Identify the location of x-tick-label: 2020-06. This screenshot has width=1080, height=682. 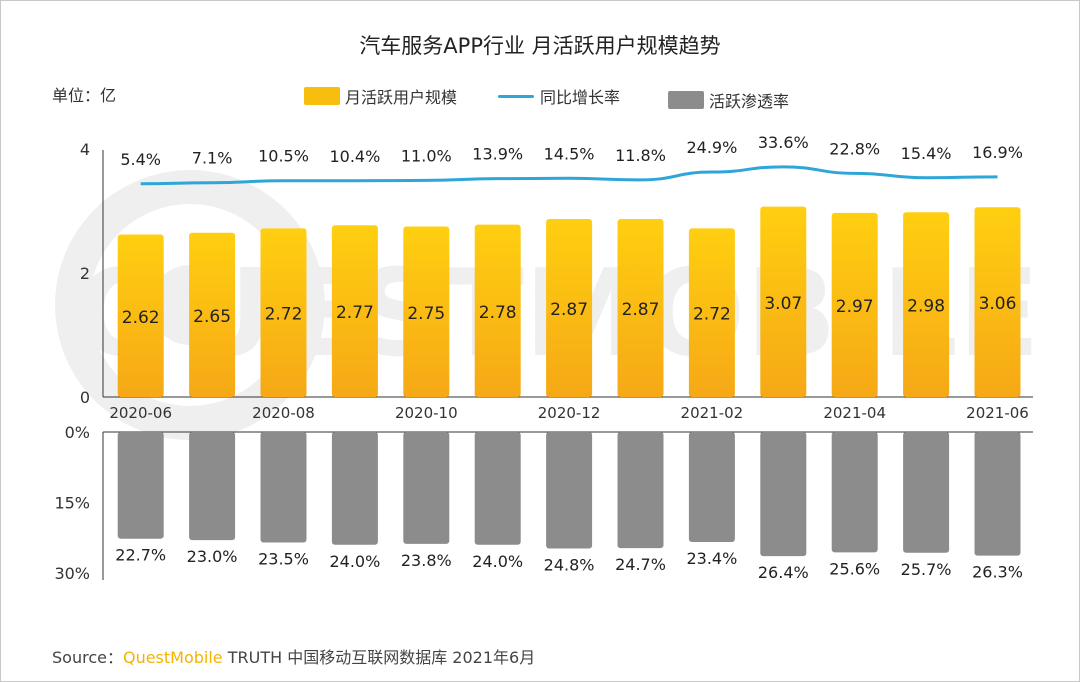
(140, 413).